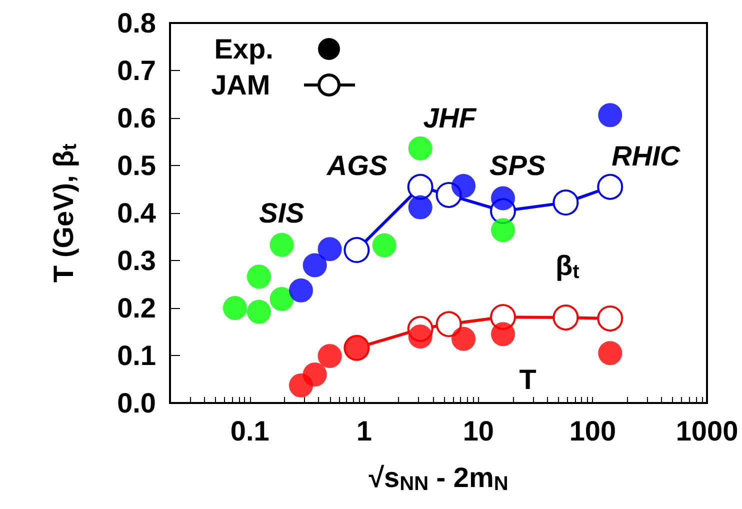 This screenshot has height=509, width=742. Describe the element at coordinates (136, 355) in the screenshot. I see `y-tick-label: 0.1` at that location.